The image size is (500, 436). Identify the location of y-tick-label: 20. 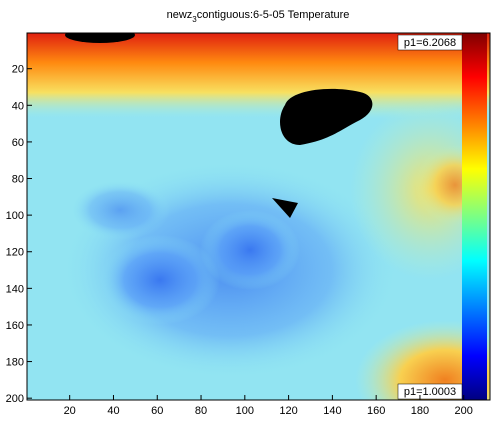
(18, 70).